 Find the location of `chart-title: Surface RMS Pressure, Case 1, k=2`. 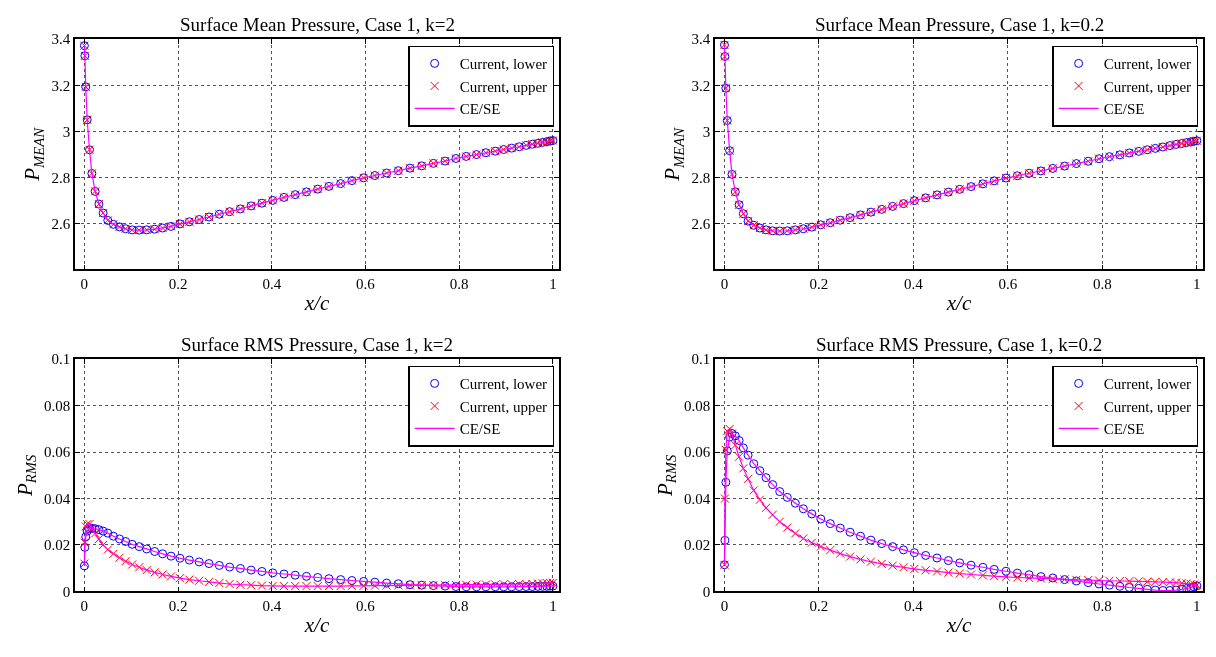

chart-title: Surface RMS Pressure, Case 1, k=2 is located at coordinates (317, 344).